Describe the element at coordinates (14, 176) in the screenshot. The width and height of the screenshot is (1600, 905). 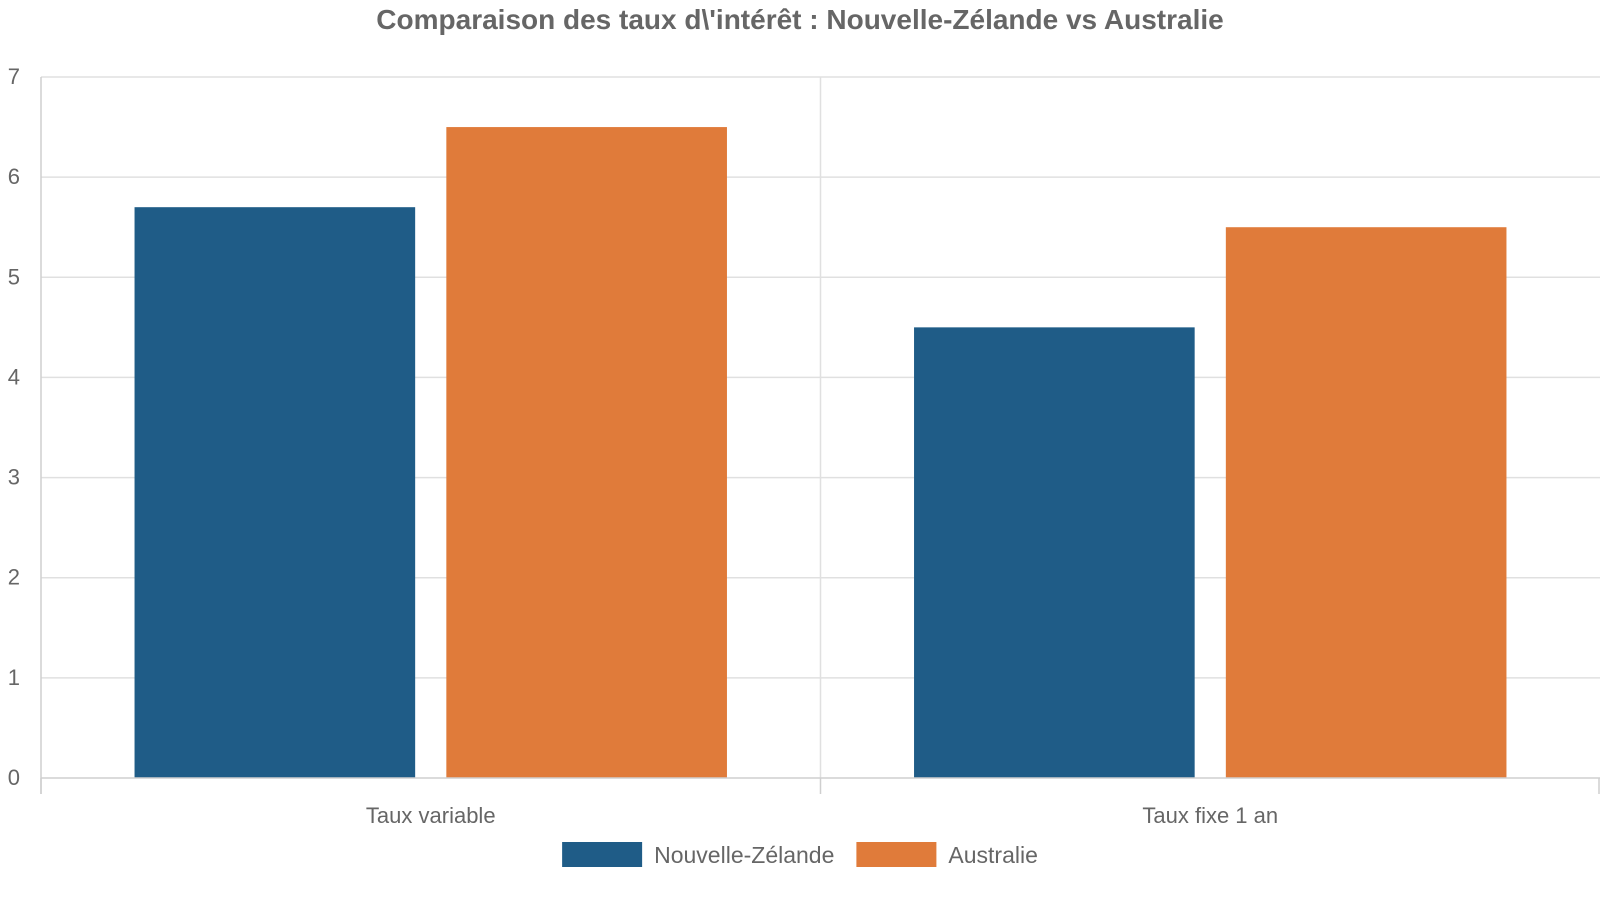
I see `y-tick-label: 6` at that location.